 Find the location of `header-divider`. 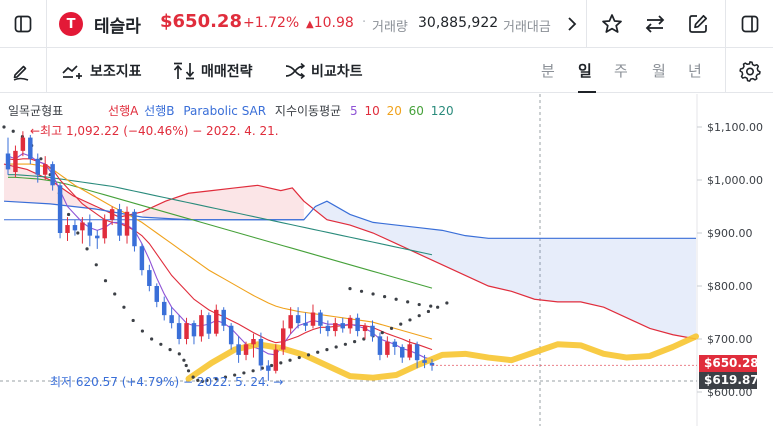

header-divider is located at coordinates (46, 24).